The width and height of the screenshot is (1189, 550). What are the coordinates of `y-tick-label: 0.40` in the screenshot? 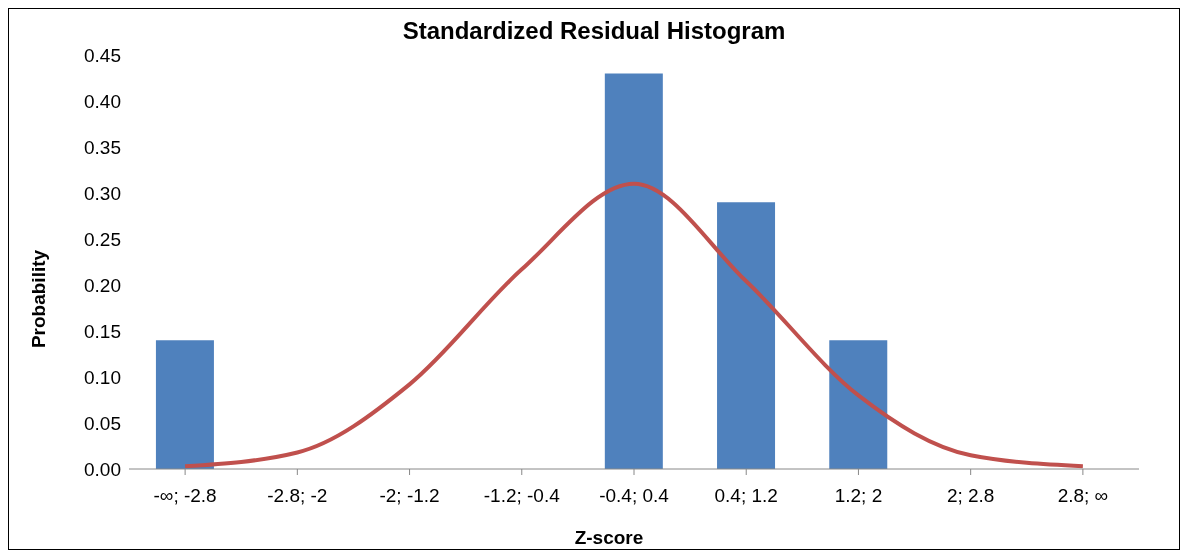 It's located at (102, 101).